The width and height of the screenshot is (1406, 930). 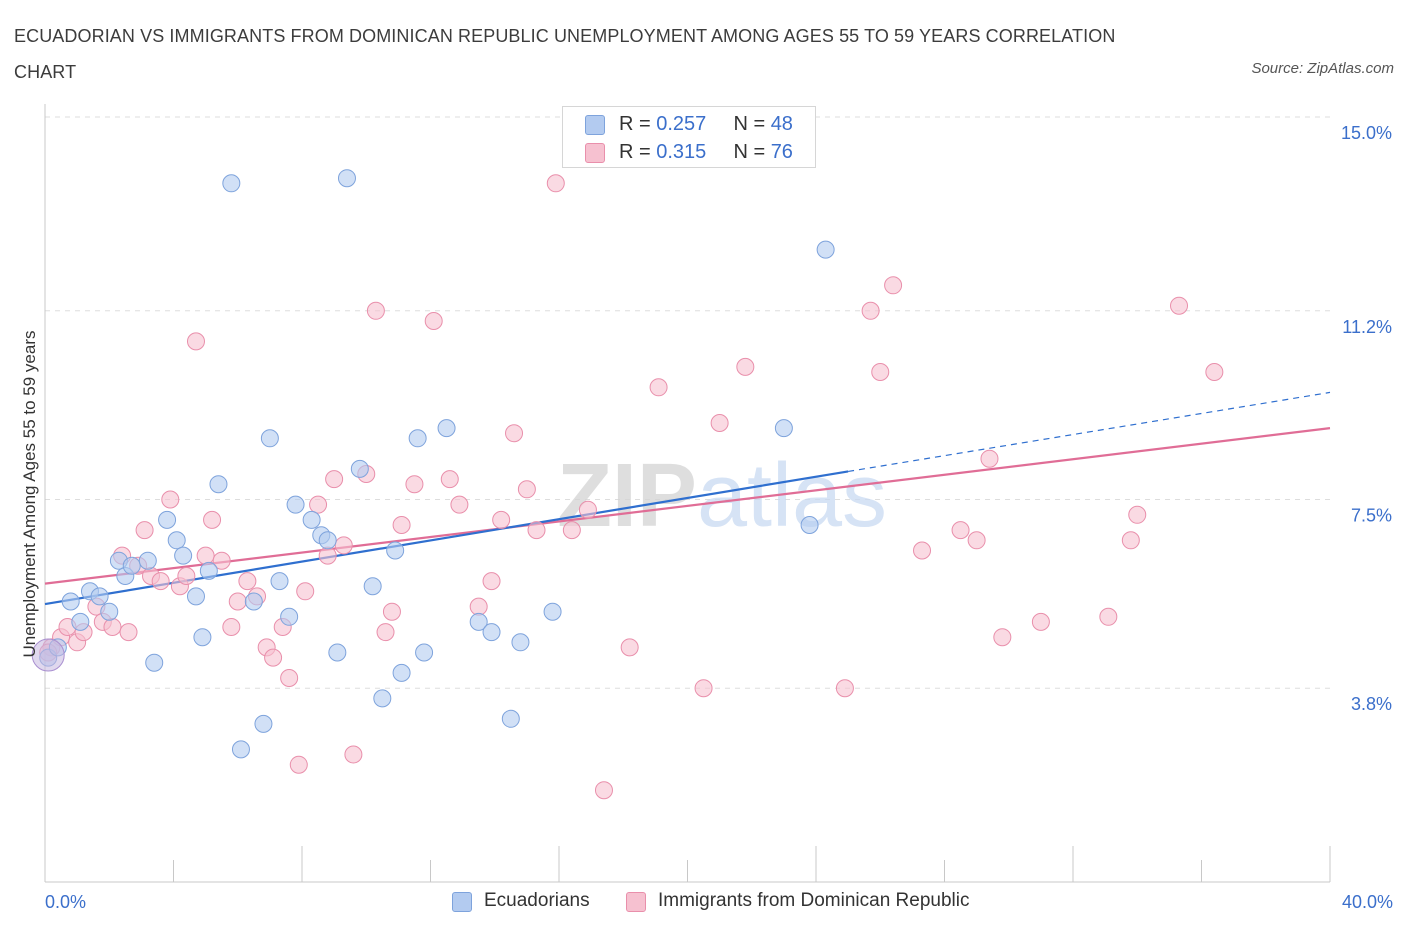 What do you see at coordinates (29, 494) in the screenshot?
I see `y-axis-label: Unemployment Among Ages 55 to 59 years` at bounding box center [29, 494].